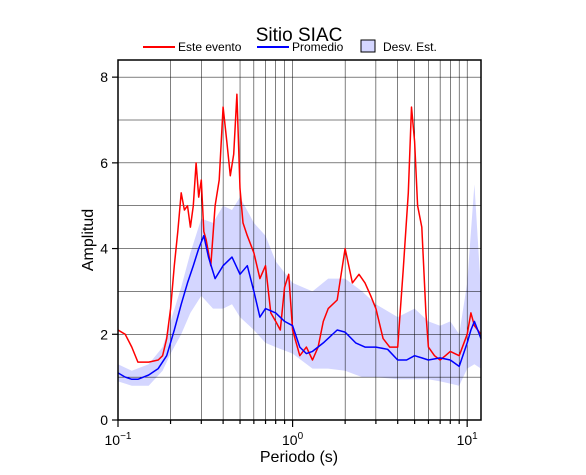 The height and width of the screenshot is (475, 586). Describe the element at coordinates (299, 35) in the screenshot. I see `chart-title: Sitio SIAC` at that location.